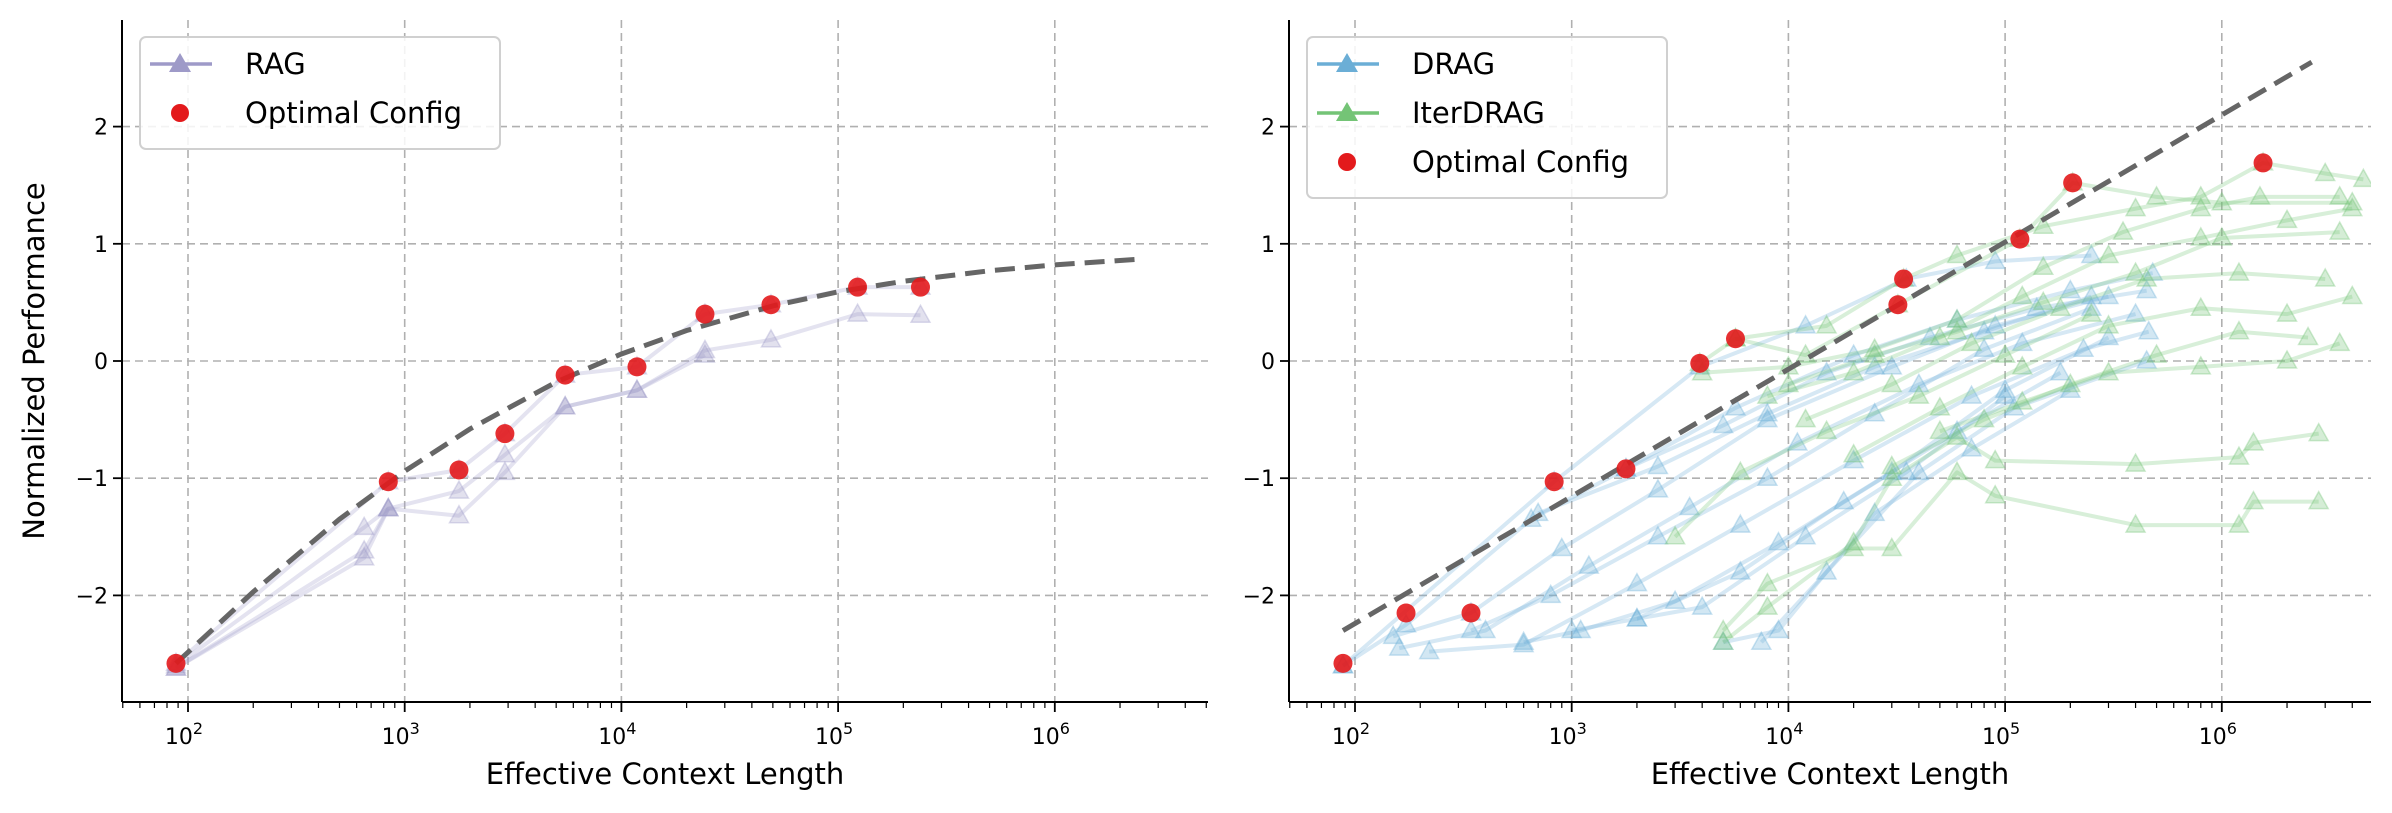  I want to click on x-tick-exponent: 3, so click(1582, 728).